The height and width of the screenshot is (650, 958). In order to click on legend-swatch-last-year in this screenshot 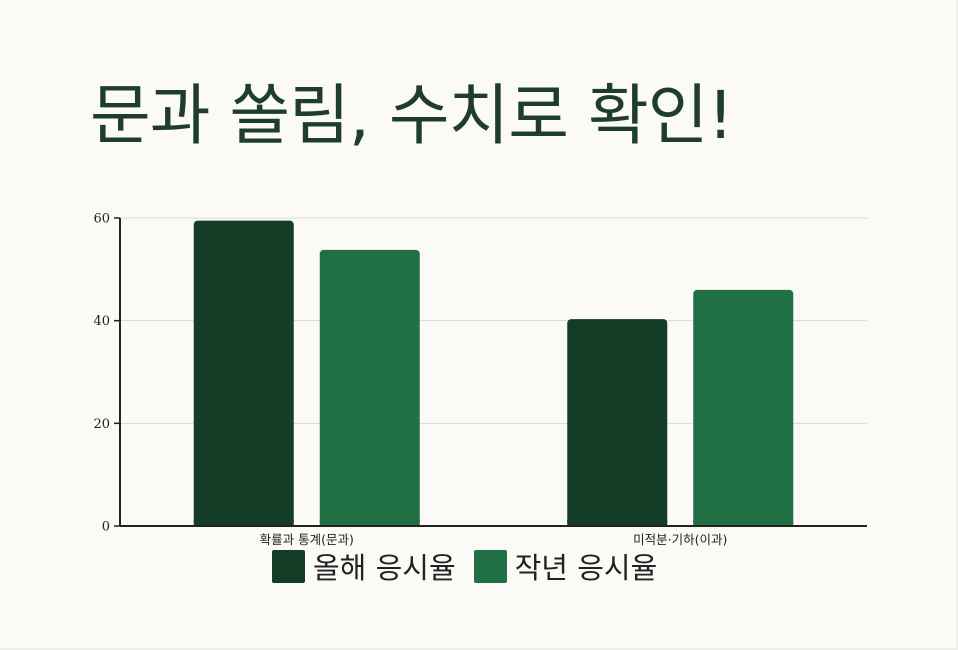, I will do `click(490, 566)`.